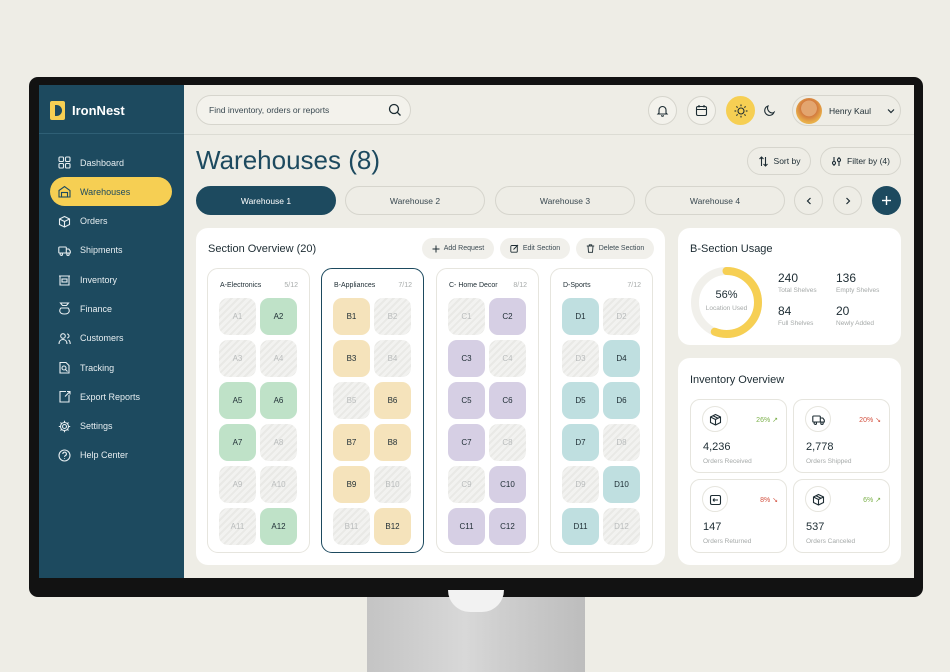 The image size is (950, 672). Describe the element at coordinates (726, 308) in the screenshot. I see `usage-percent-label: Location Used` at that location.